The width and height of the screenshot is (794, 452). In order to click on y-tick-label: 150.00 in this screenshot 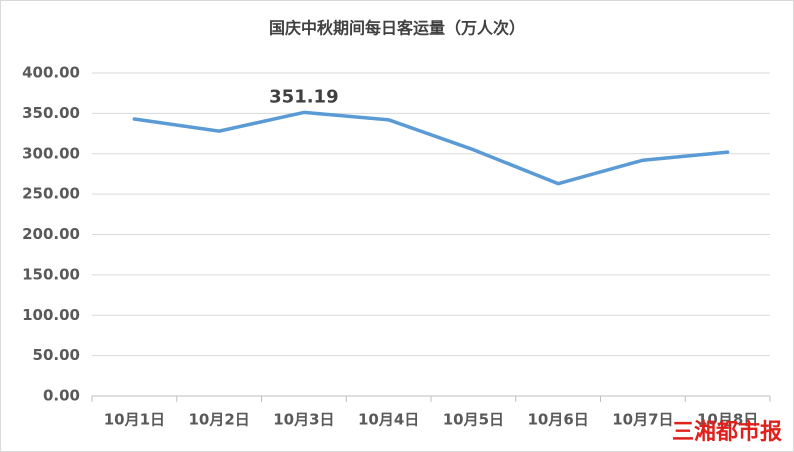, I will do `click(51, 274)`.